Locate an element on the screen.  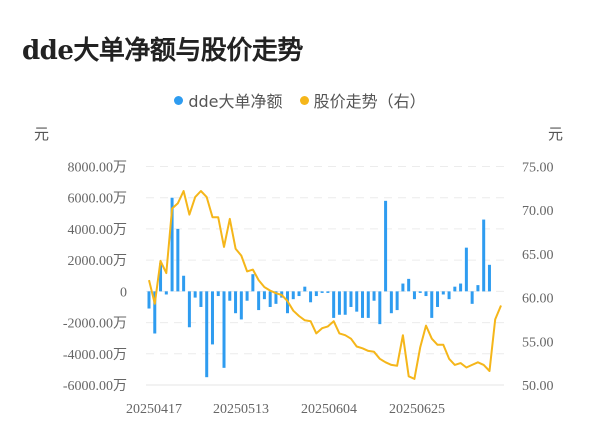
right-tick-label: 65.00 is located at coordinates (538, 255).